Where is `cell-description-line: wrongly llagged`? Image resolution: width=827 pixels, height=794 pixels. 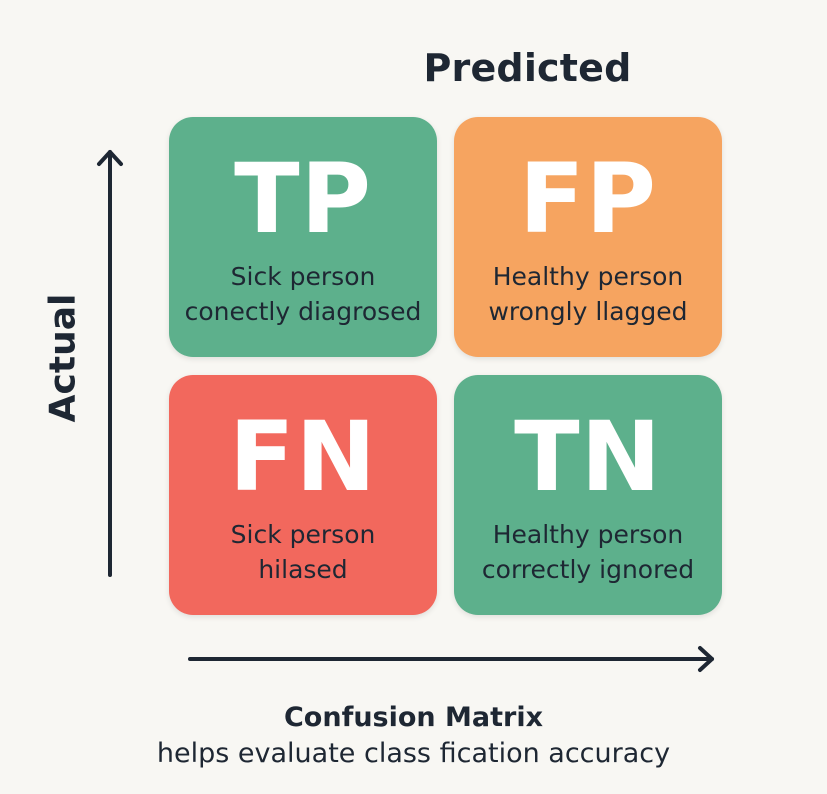 cell-description-line: wrongly llagged is located at coordinates (588, 311).